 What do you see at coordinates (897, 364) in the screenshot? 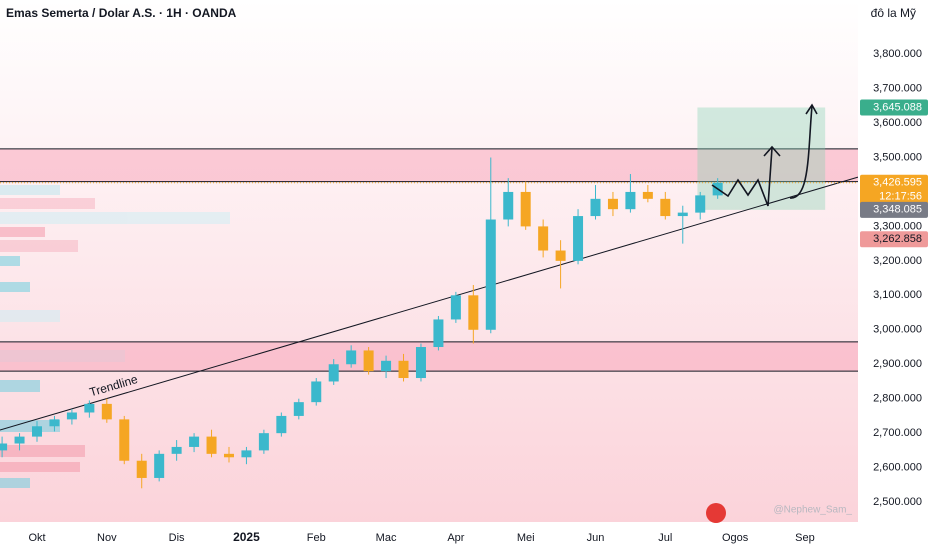
I see `y-tick-label: 2,900.000` at bounding box center [897, 364].